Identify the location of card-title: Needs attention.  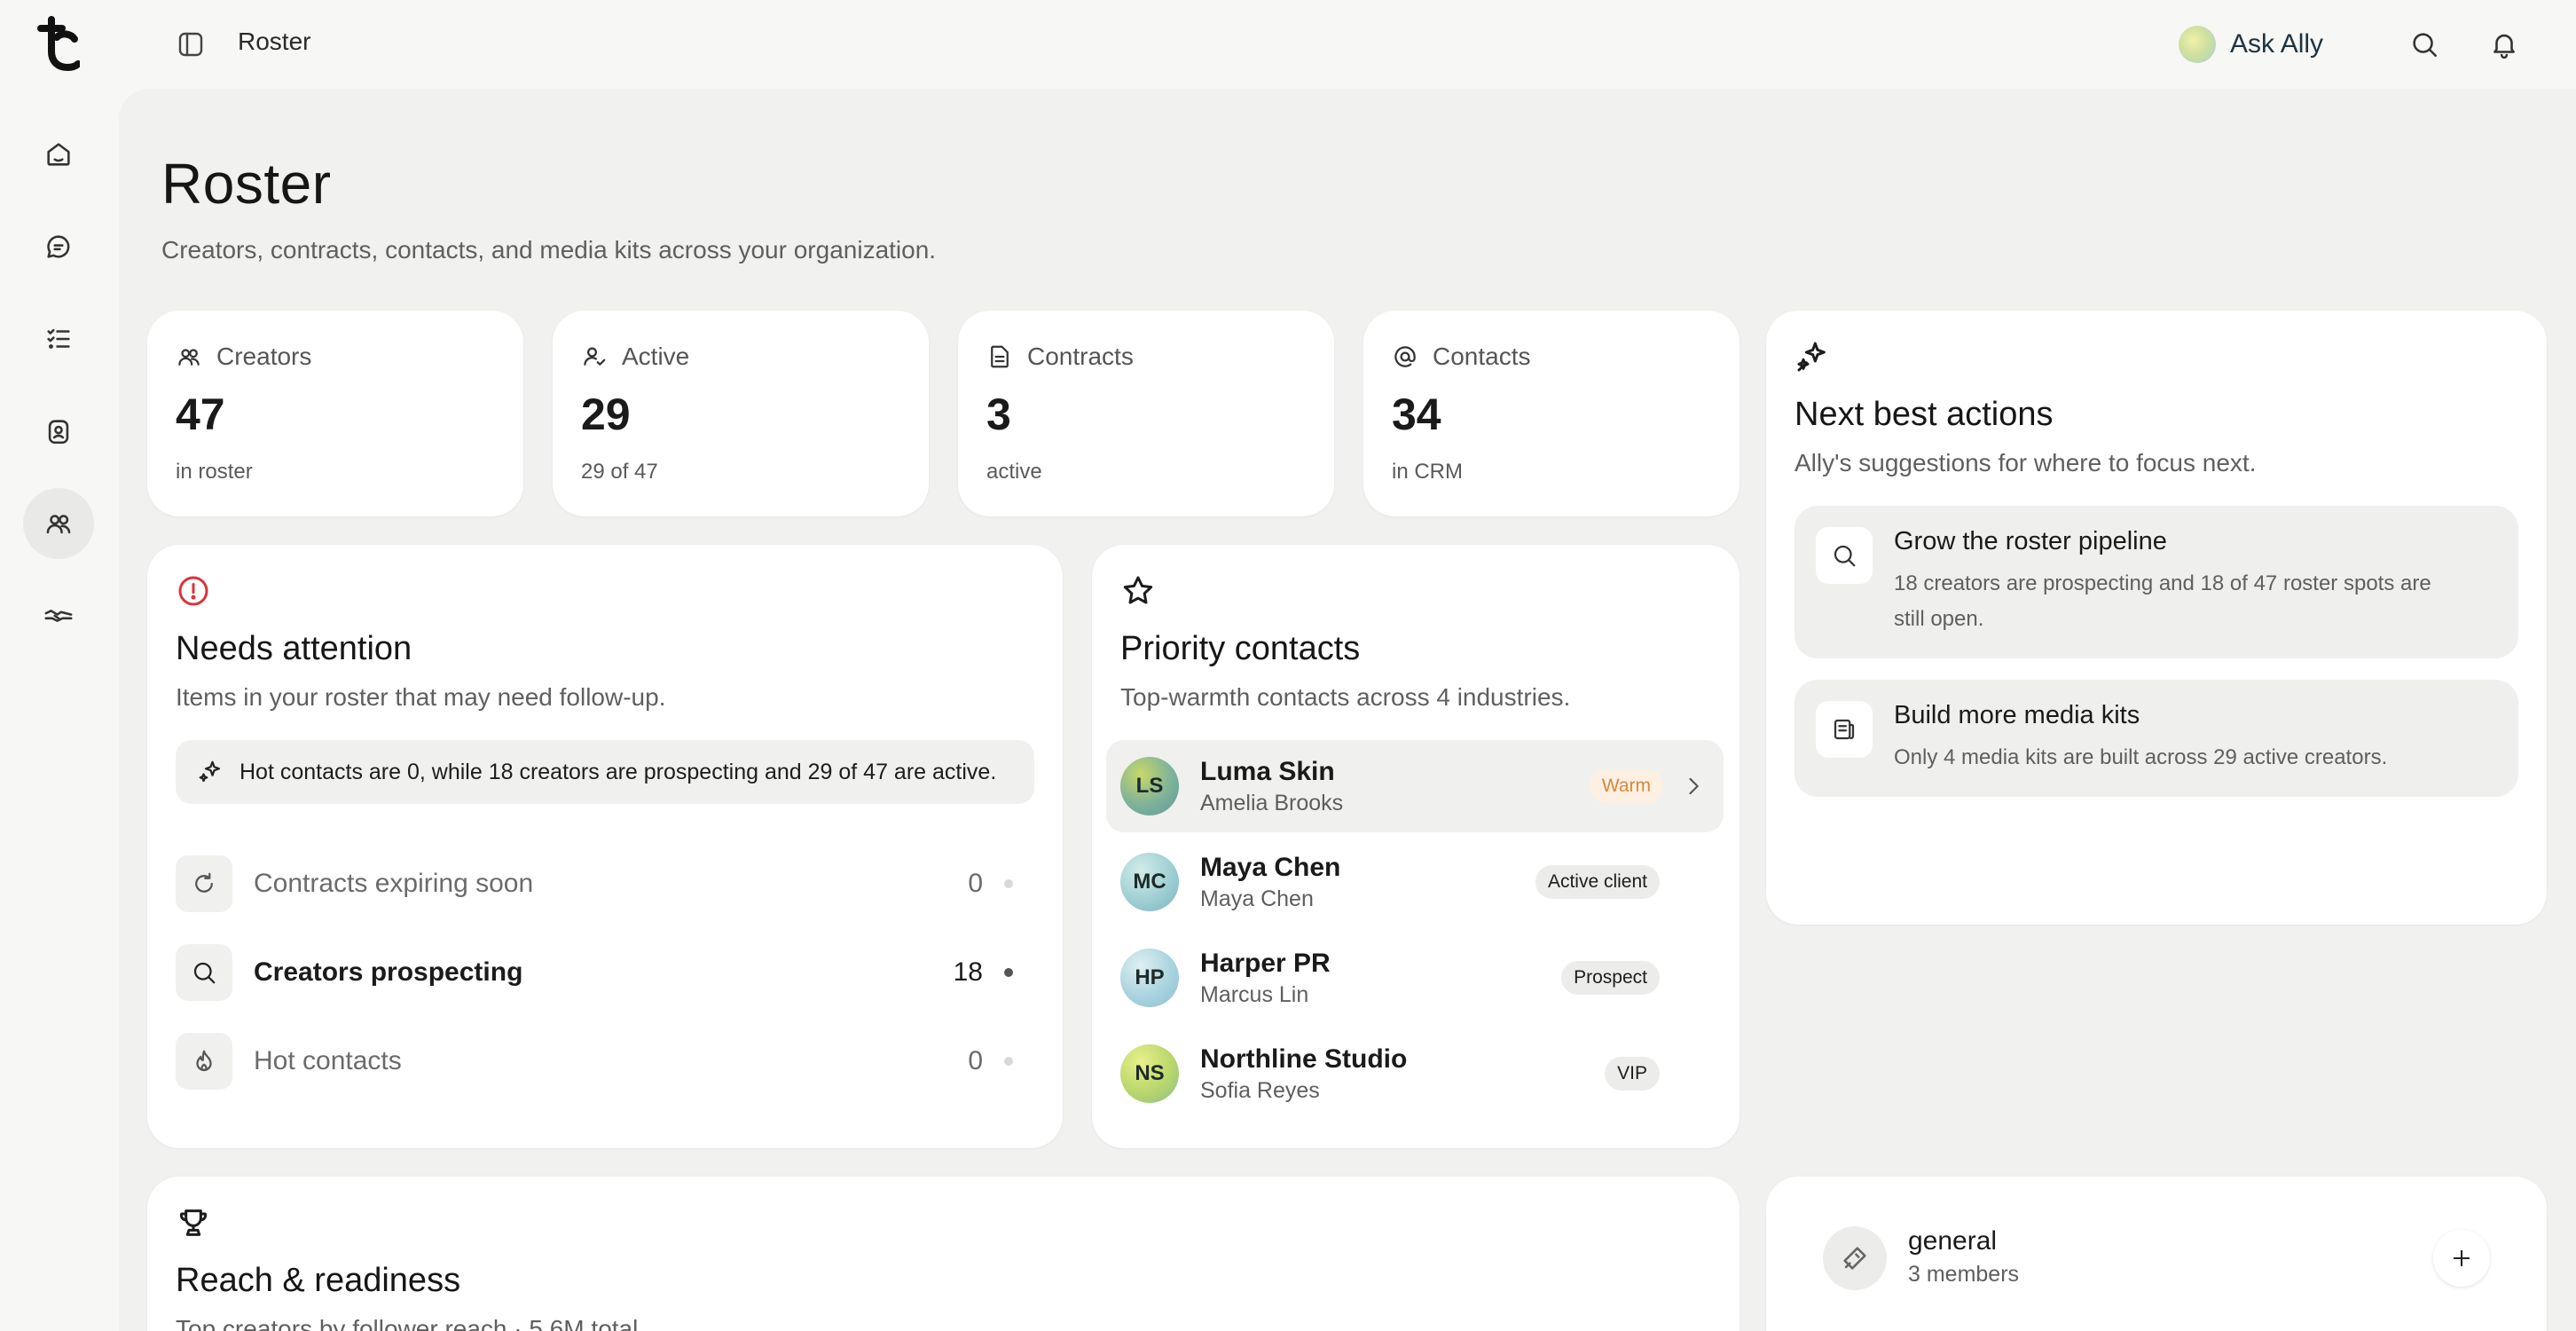
(294, 648).